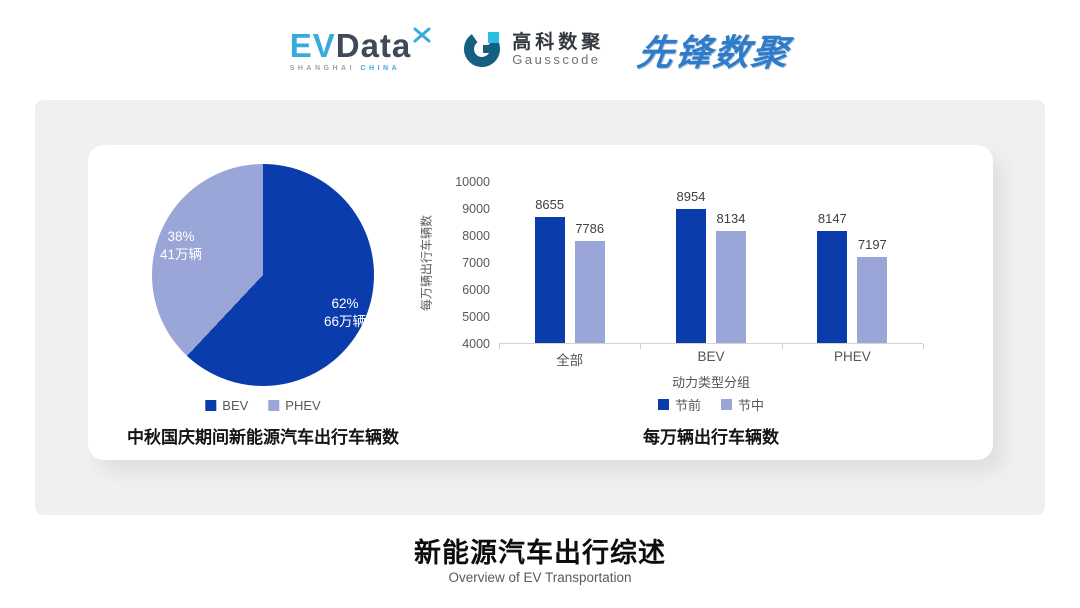  I want to click on legend-item: 节中, so click(742, 404).